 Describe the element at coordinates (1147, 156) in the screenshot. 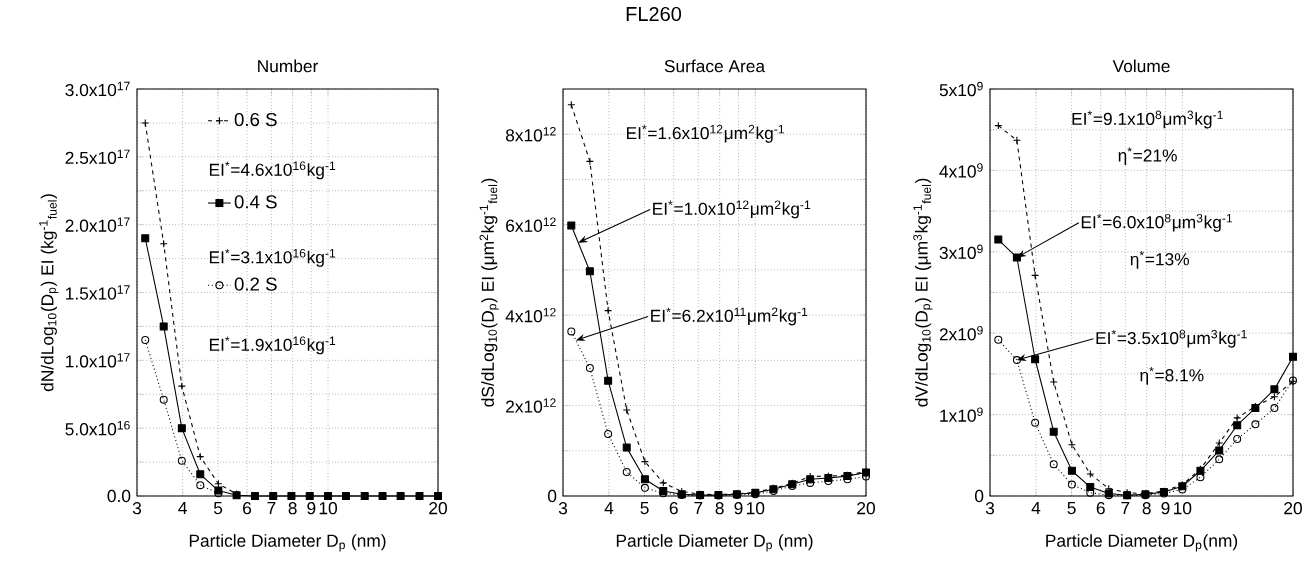

I see `annotation: η$^{*}$=21%` at that location.